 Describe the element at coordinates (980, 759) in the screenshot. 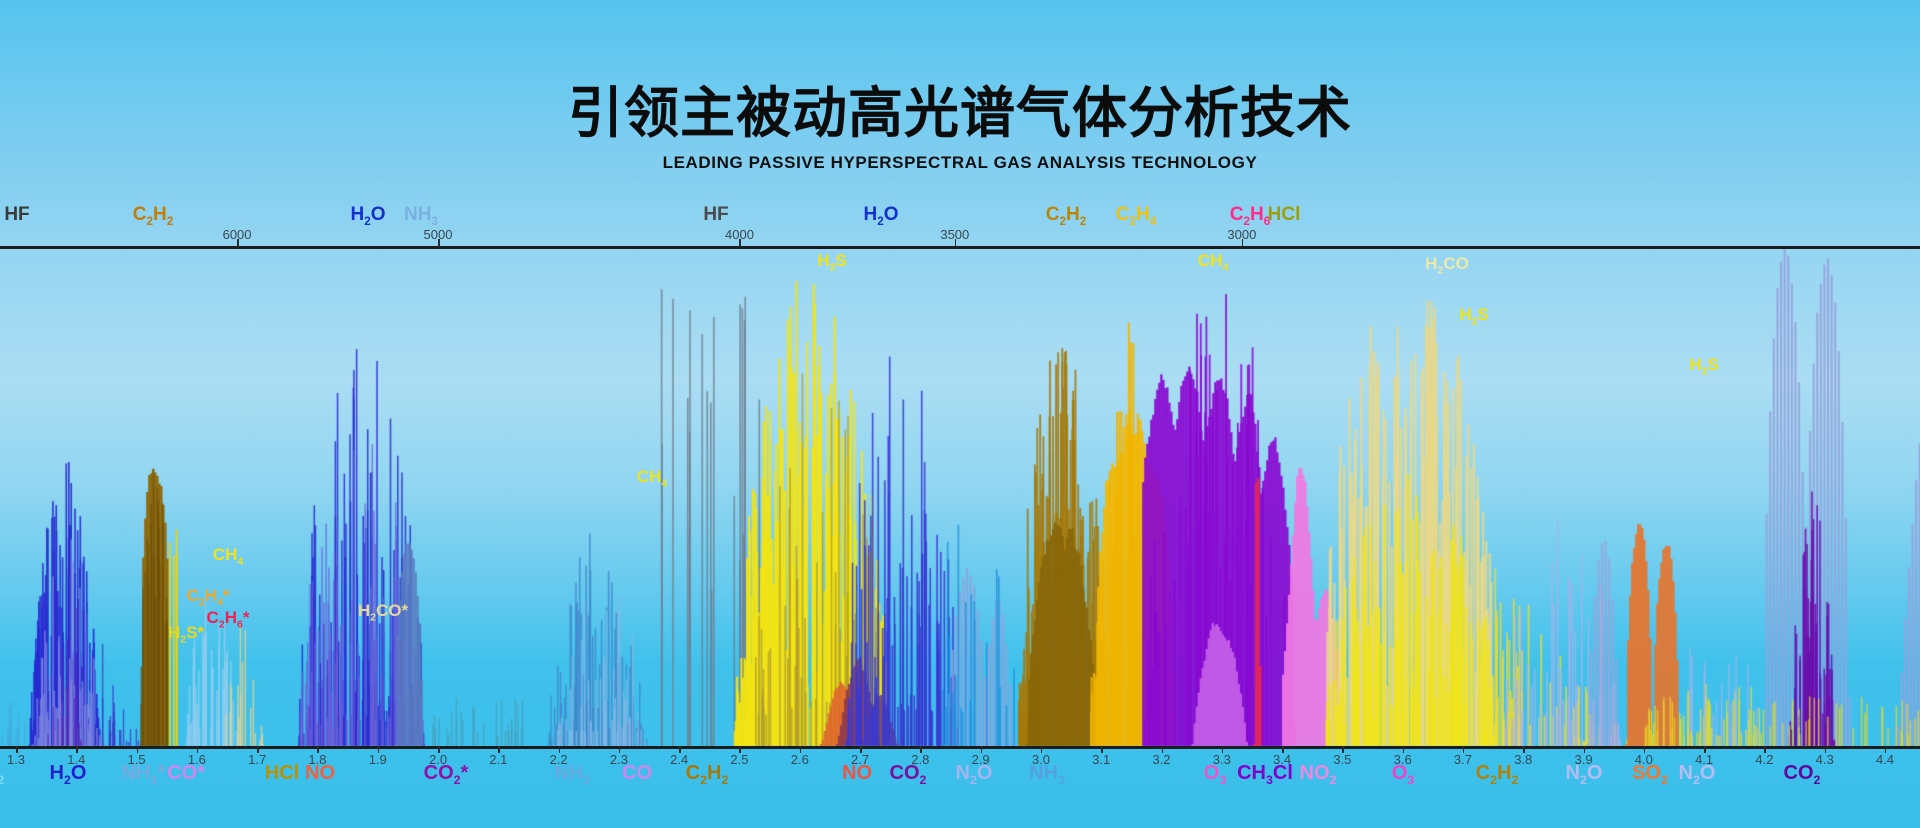

I see `wavelength-tick-label: 2.9` at that location.